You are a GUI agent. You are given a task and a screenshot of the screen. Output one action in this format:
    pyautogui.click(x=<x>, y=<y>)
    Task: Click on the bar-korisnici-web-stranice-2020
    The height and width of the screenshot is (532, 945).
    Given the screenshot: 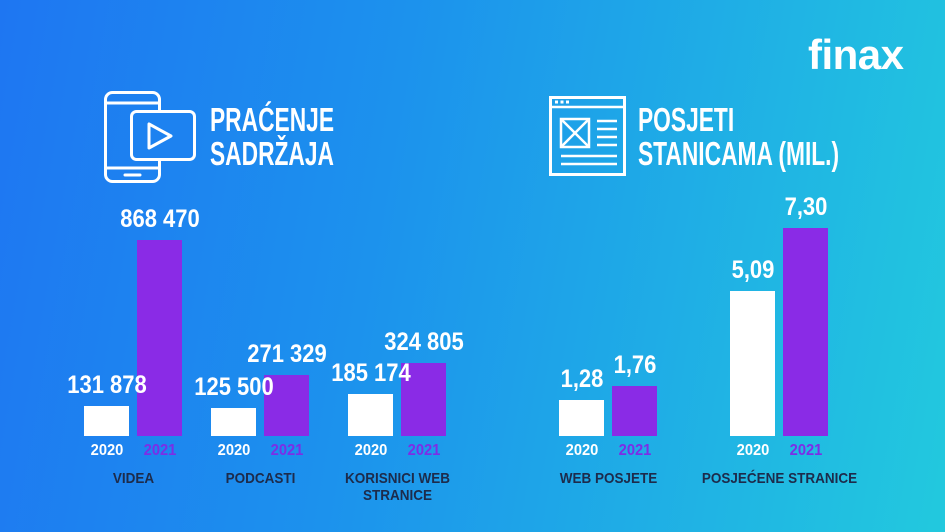 What is the action you would take?
    pyautogui.click(x=370, y=415)
    